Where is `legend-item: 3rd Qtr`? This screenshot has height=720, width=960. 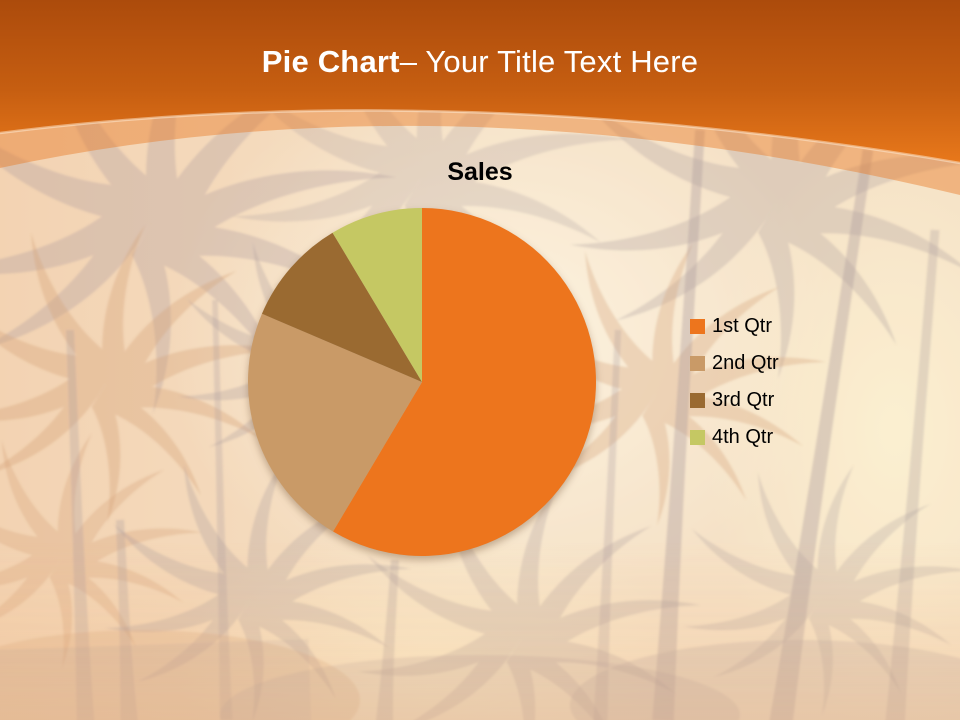 legend-item: 3rd Qtr is located at coordinates (734, 400).